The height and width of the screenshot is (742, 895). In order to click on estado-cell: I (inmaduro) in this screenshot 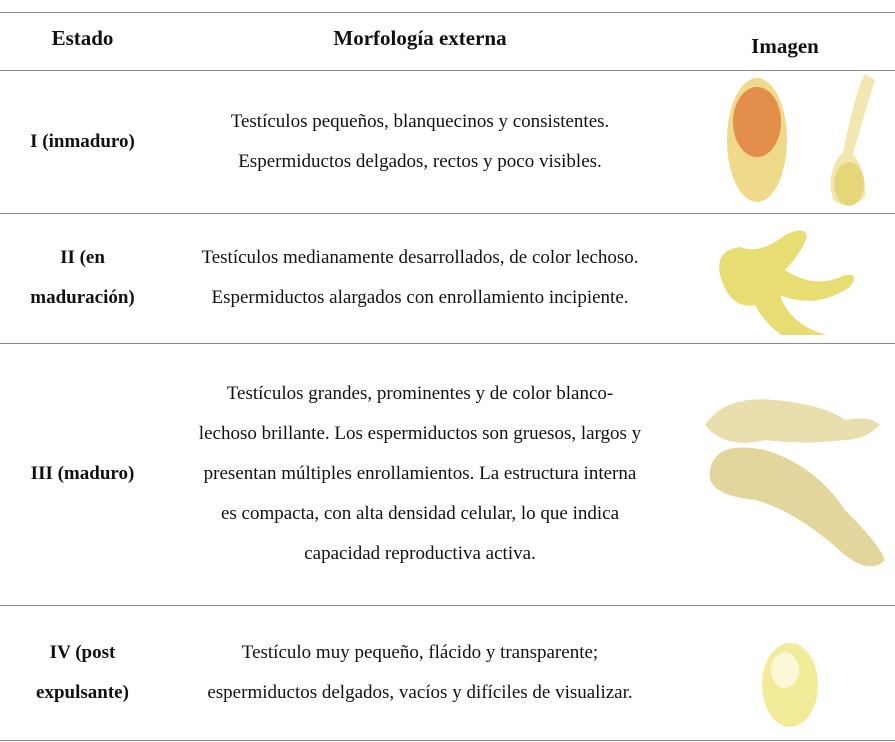, I will do `click(82, 141)`.